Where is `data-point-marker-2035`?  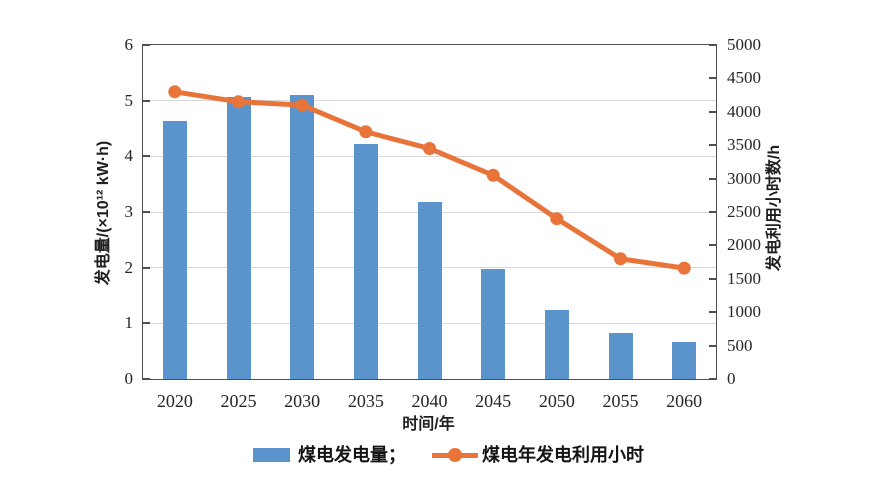
data-point-marker-2035 is located at coordinates (366, 132).